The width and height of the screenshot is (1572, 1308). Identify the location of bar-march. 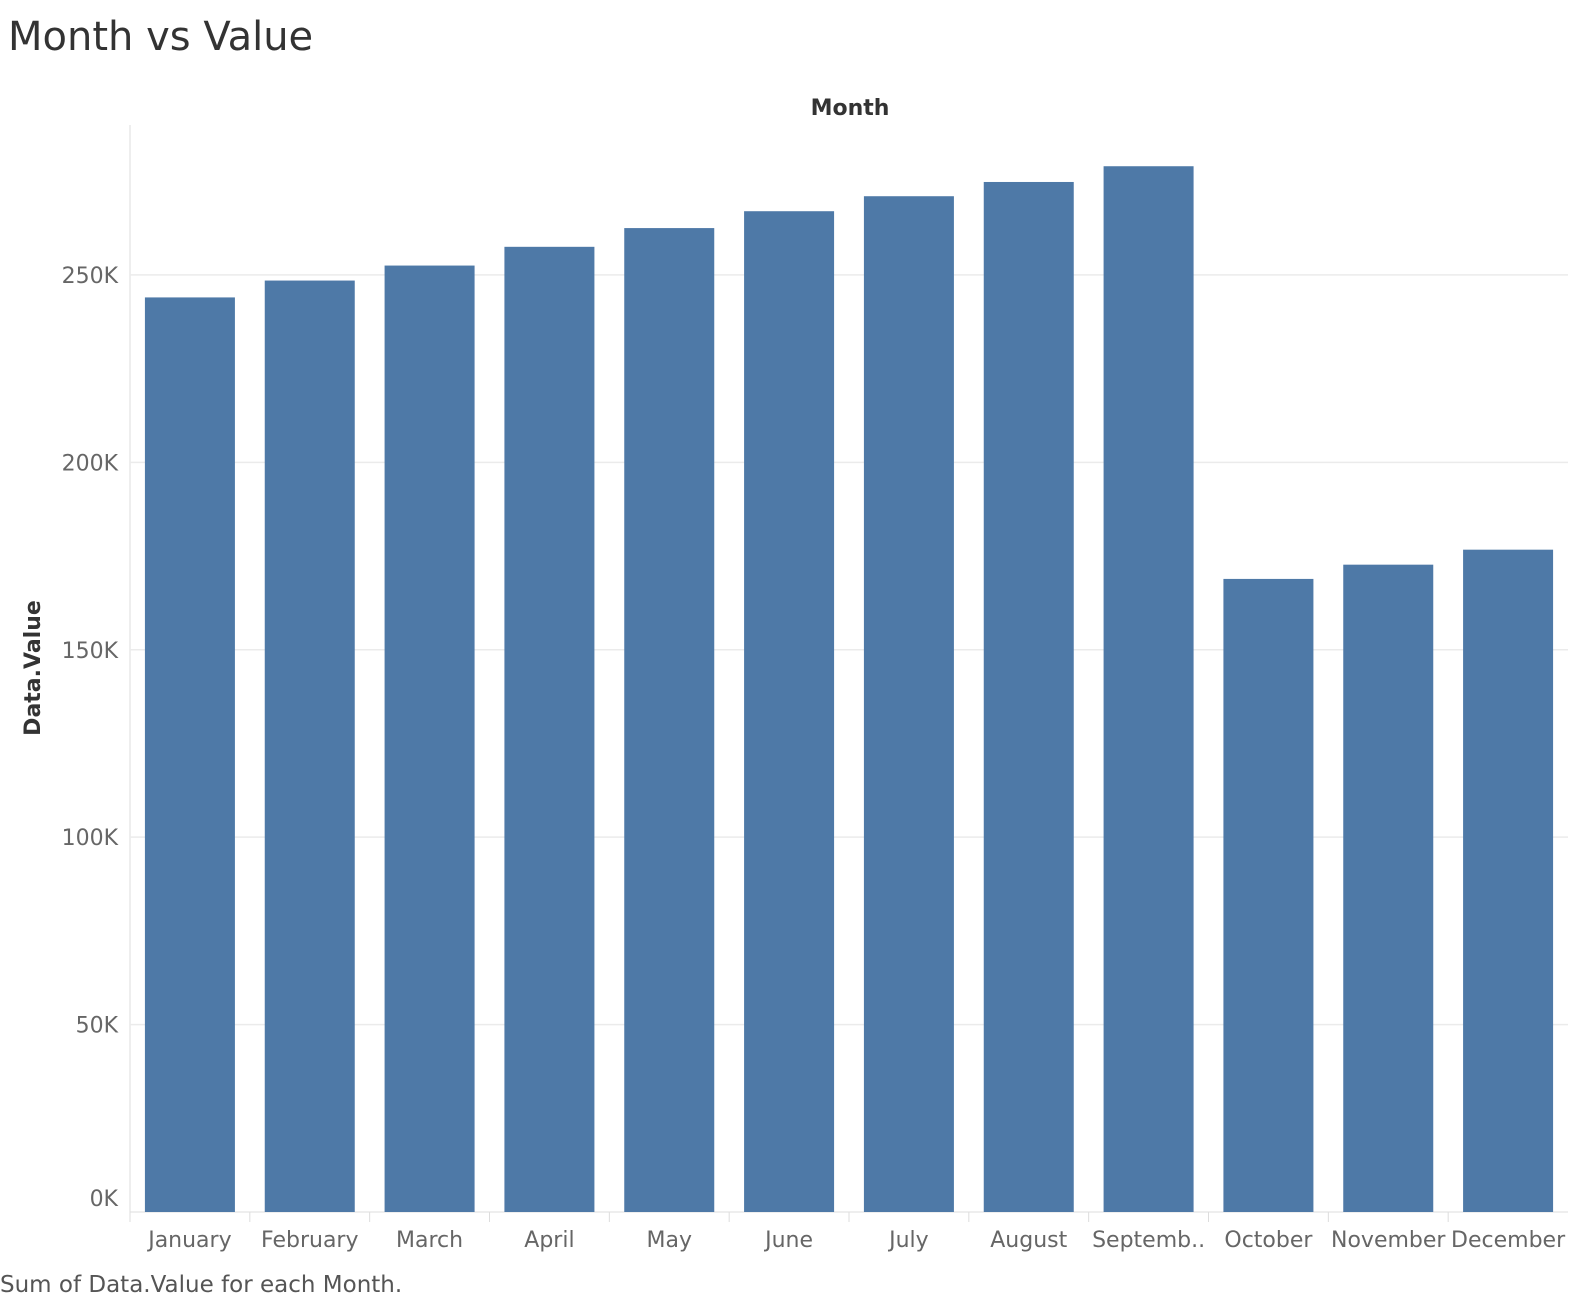
(429, 739).